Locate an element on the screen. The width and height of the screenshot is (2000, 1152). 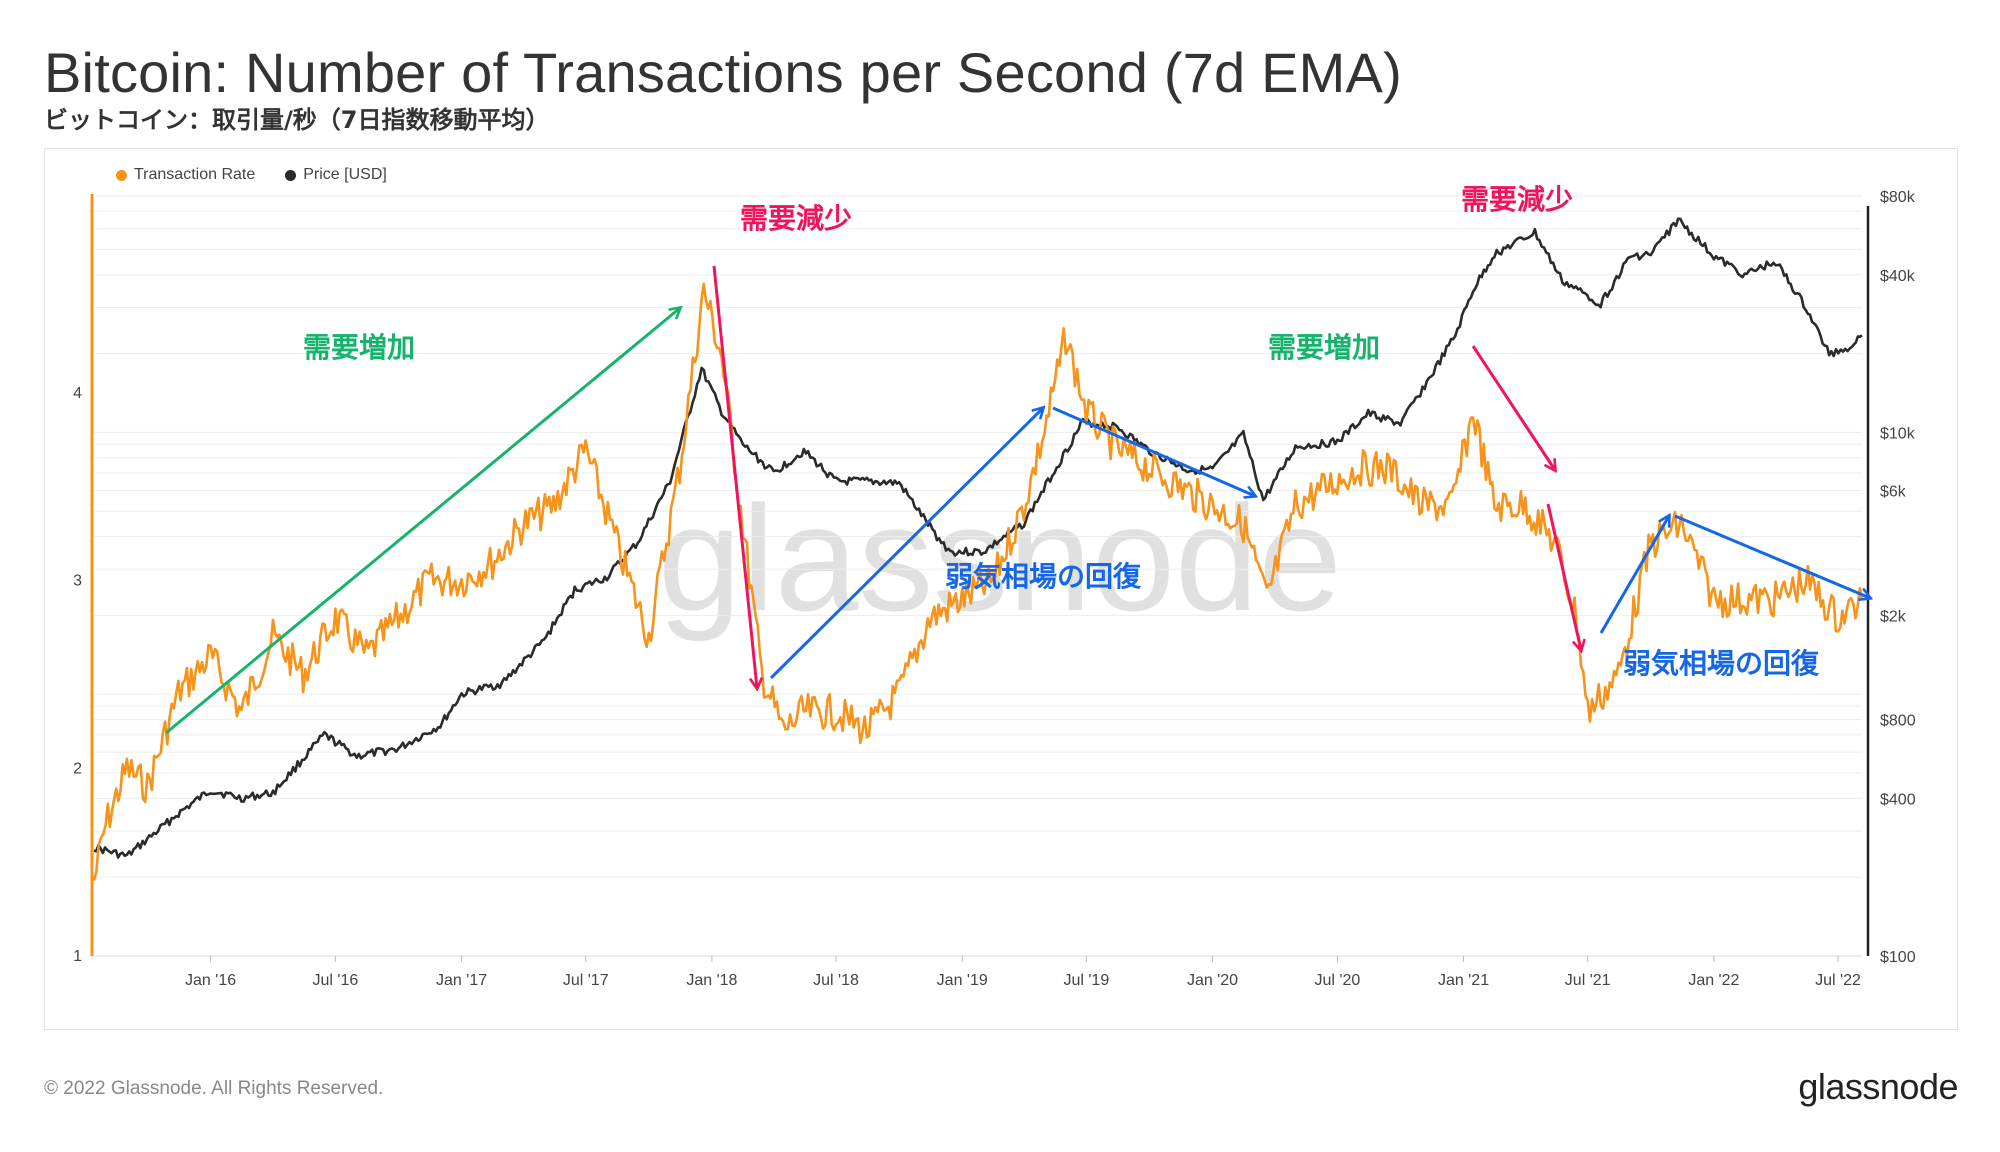
x-tick-label: Jul '17 is located at coordinates (586, 980).